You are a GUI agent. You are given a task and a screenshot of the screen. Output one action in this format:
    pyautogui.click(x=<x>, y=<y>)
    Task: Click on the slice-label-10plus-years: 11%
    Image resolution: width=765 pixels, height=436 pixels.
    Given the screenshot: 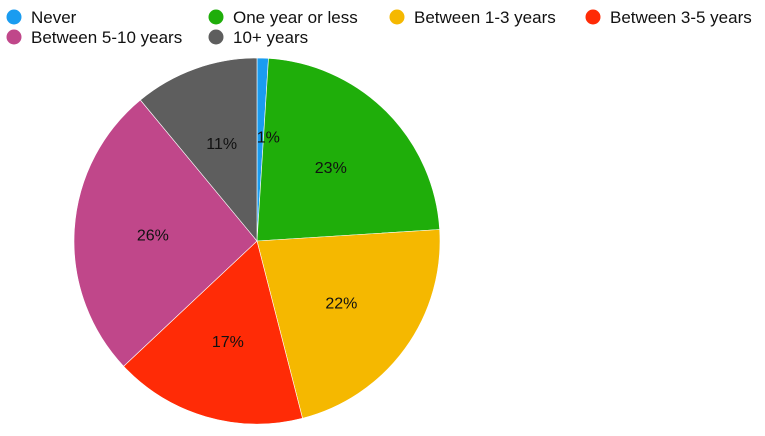 What is the action you would take?
    pyautogui.click(x=221, y=144)
    